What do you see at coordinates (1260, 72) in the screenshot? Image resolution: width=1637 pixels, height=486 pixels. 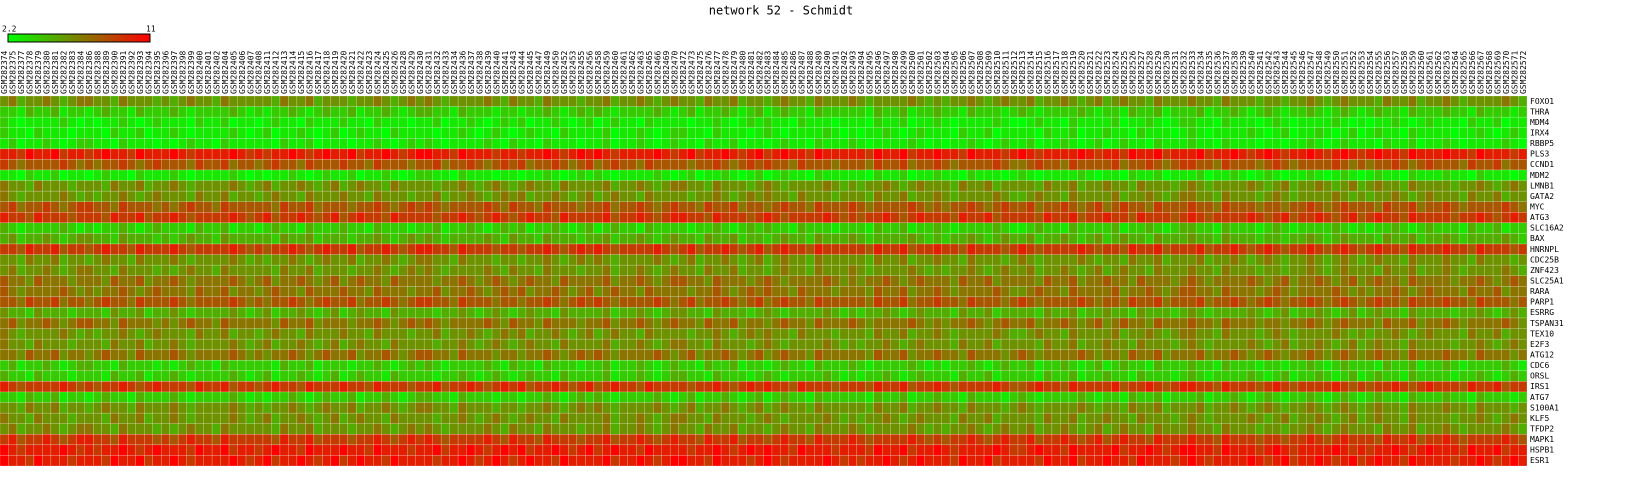 I see `column-label: GSM282541` at bounding box center [1260, 72].